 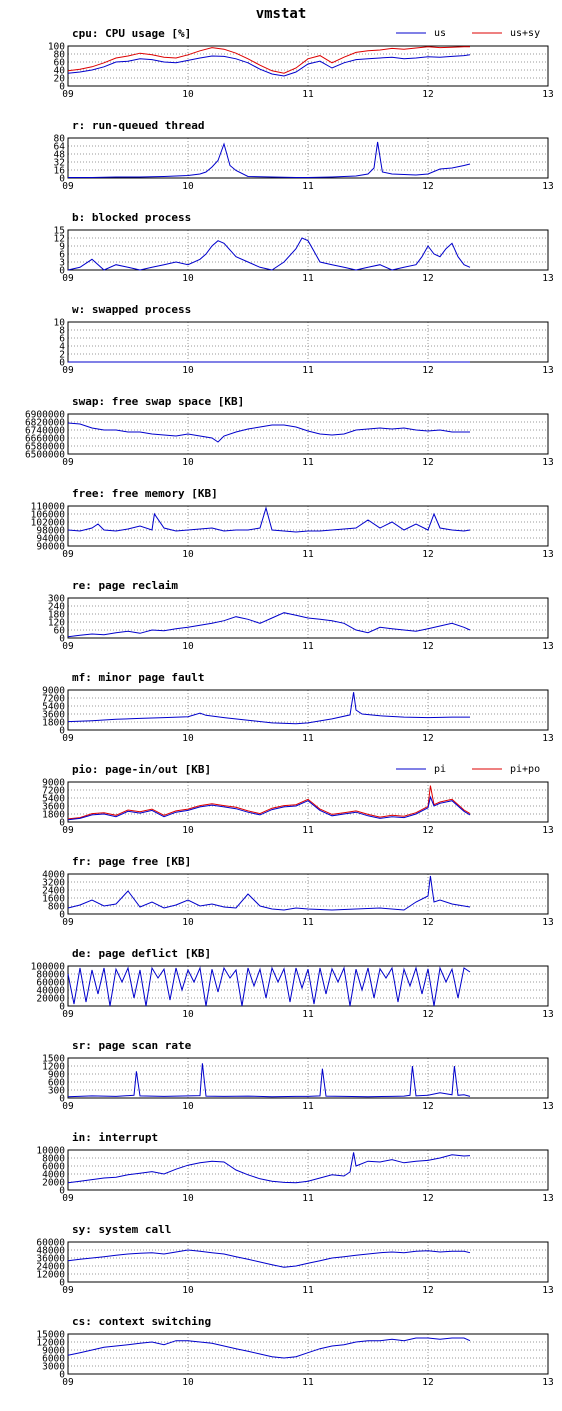 What do you see at coordinates (48, 967) in the screenshot?
I see `y-tick-label: 100000` at bounding box center [48, 967].